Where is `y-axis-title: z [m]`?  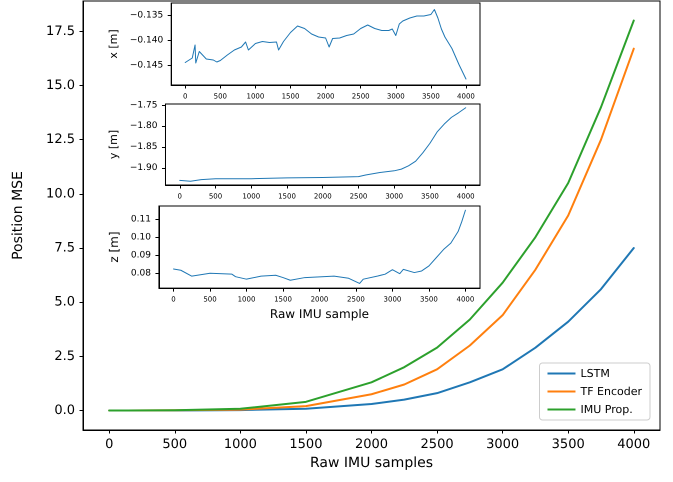 y-axis-title: z [m] is located at coordinates (114, 247).